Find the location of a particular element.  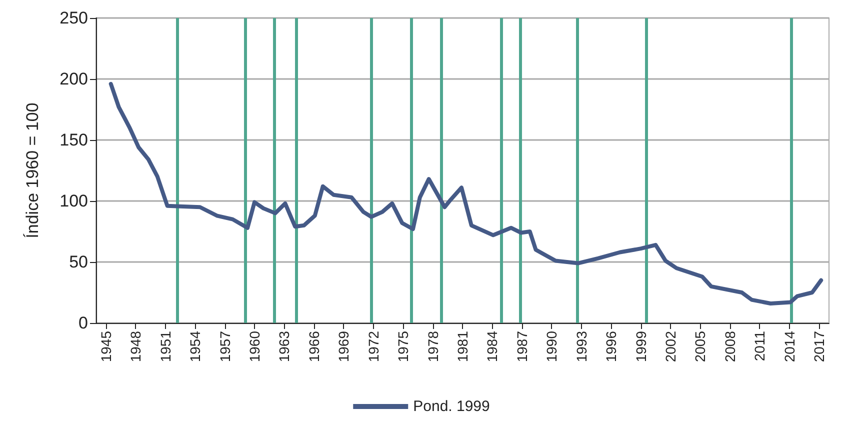

y-tick-label: 150 is located at coordinates (74, 140).